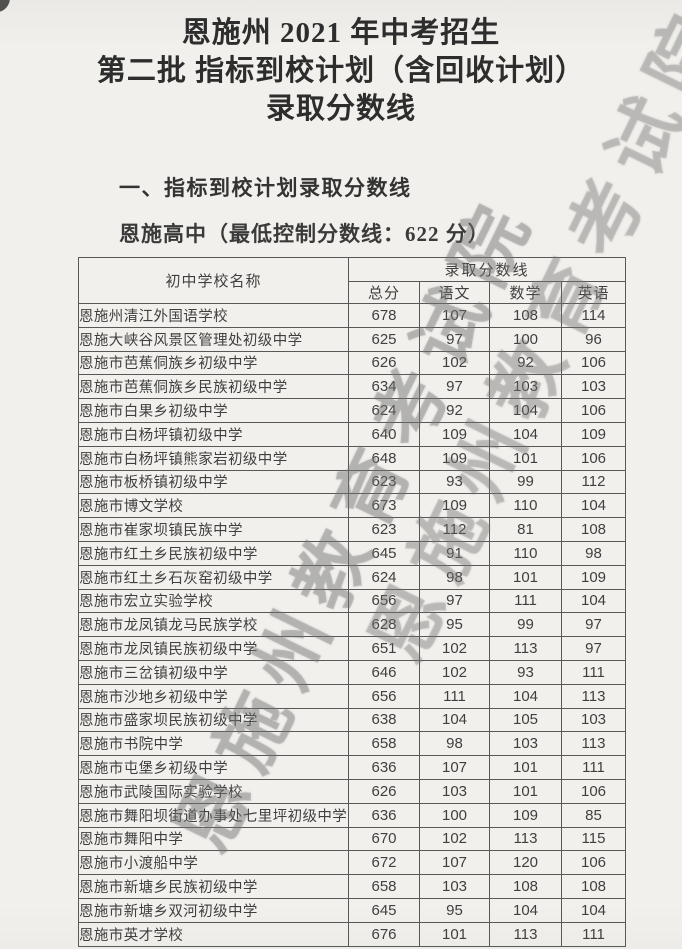 Image resolution: width=682 pixels, height=949 pixels. Describe the element at coordinates (5, 6) in the screenshot. I see `scan-corner-smudge` at that location.